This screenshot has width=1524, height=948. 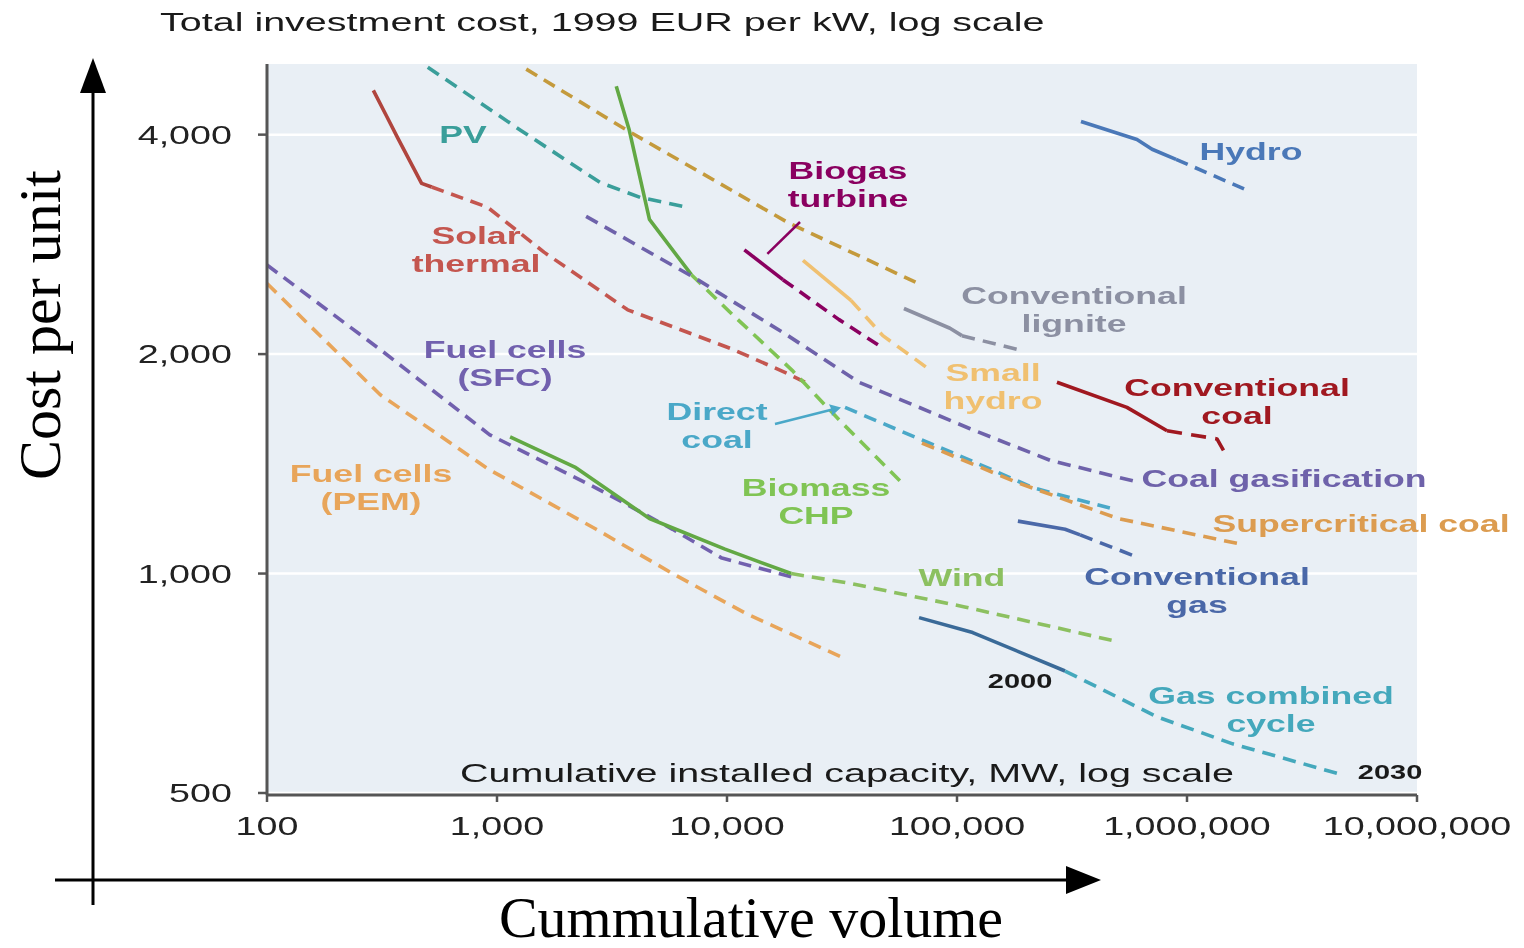 I want to click on series-label: PV, so click(x=463, y=135).